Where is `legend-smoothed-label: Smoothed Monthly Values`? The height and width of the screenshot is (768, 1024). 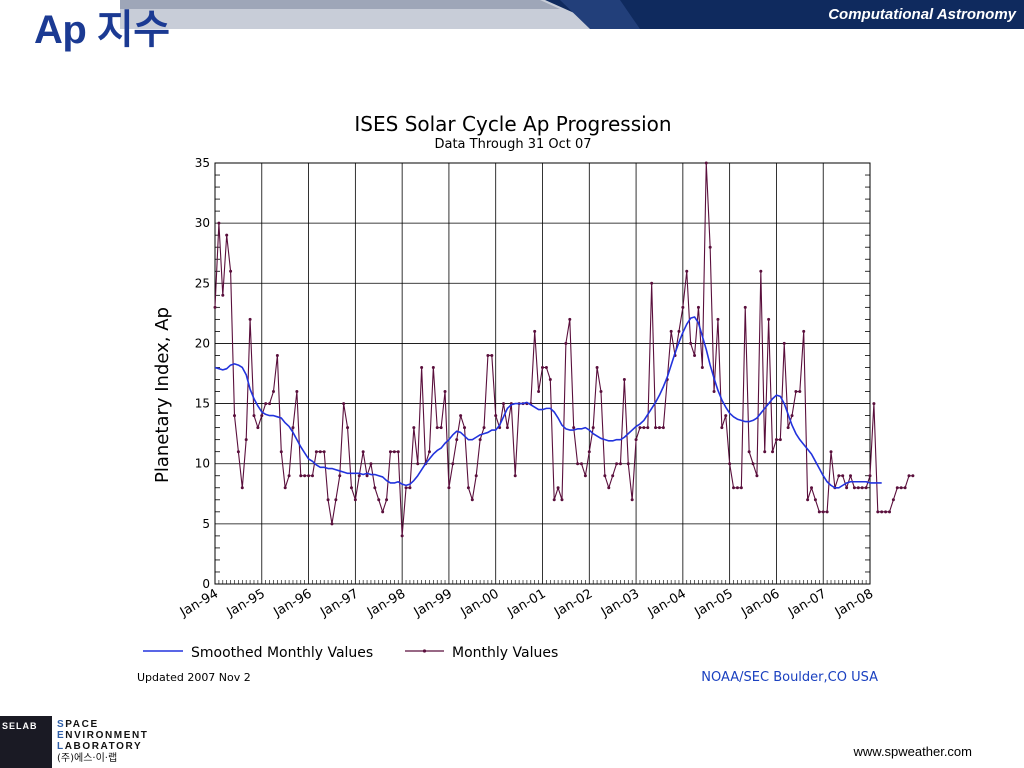
legend-smoothed-label: Smoothed Monthly Values is located at coordinates (282, 653).